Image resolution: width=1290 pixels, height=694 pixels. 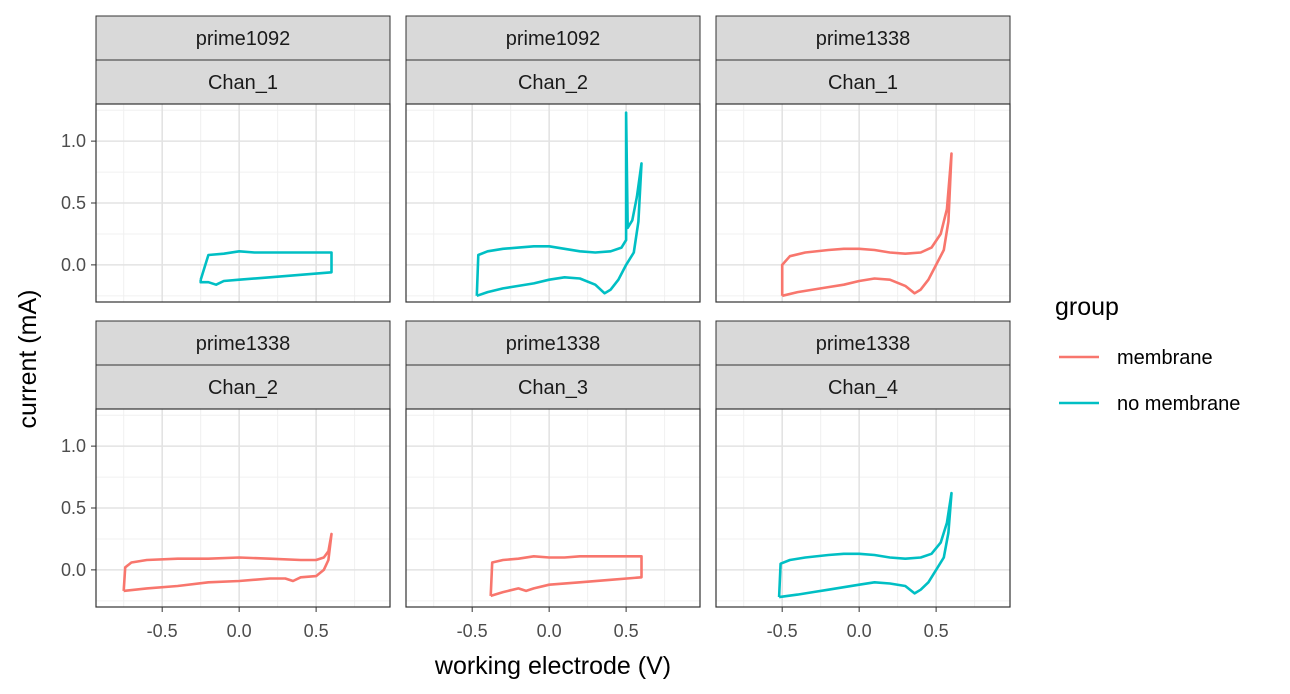 I want to click on x-axes: -0.5 0.0 0.5 -0.5 0.0 0.5 -0.5 0.0 0.5, so click(x=548, y=624).